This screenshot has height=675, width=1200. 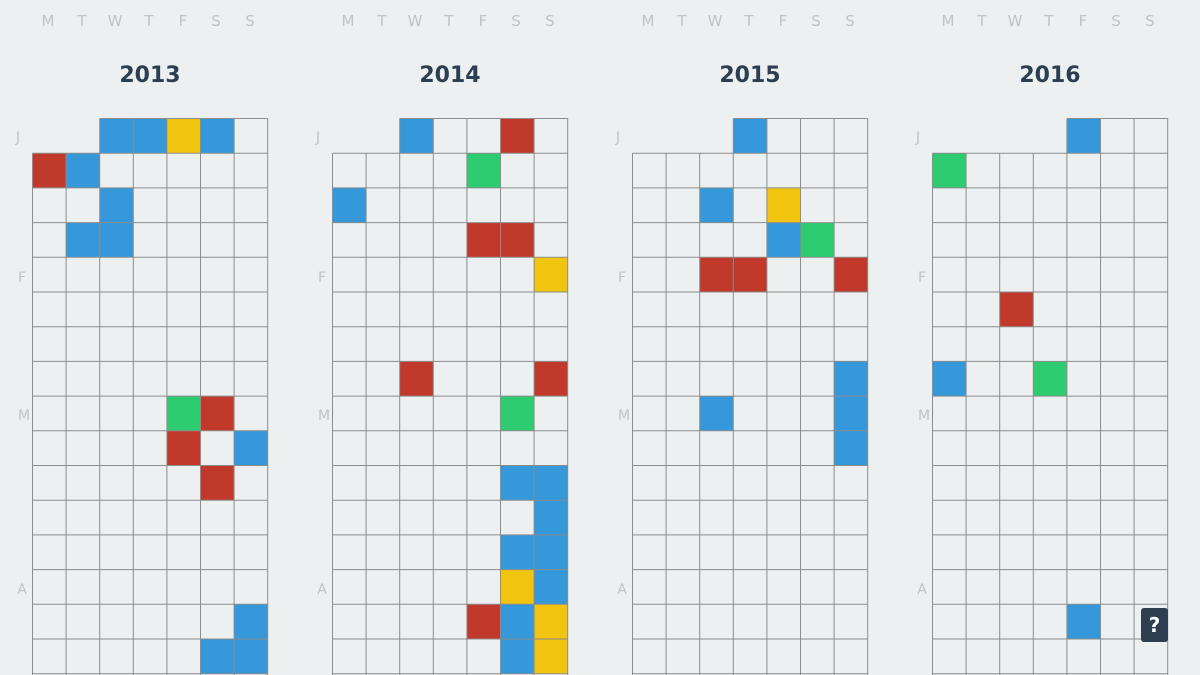 I want to click on year-title: 2016, so click(x=1050, y=75).